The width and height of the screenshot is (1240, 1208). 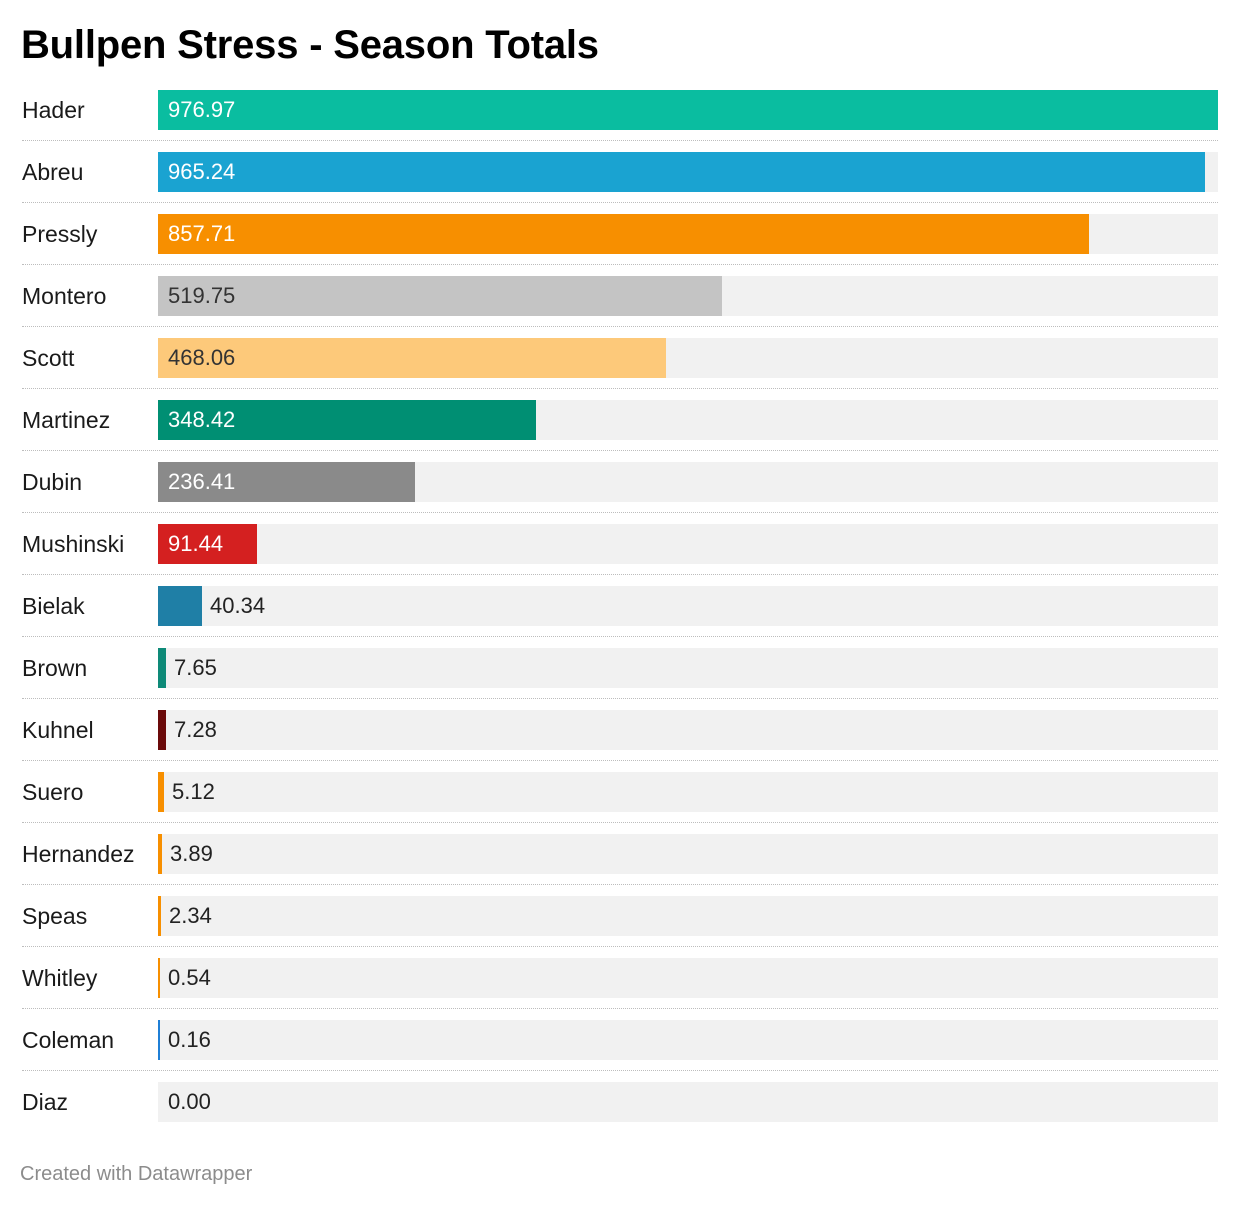 What do you see at coordinates (53, 172) in the screenshot?
I see `category-label: Abreu` at bounding box center [53, 172].